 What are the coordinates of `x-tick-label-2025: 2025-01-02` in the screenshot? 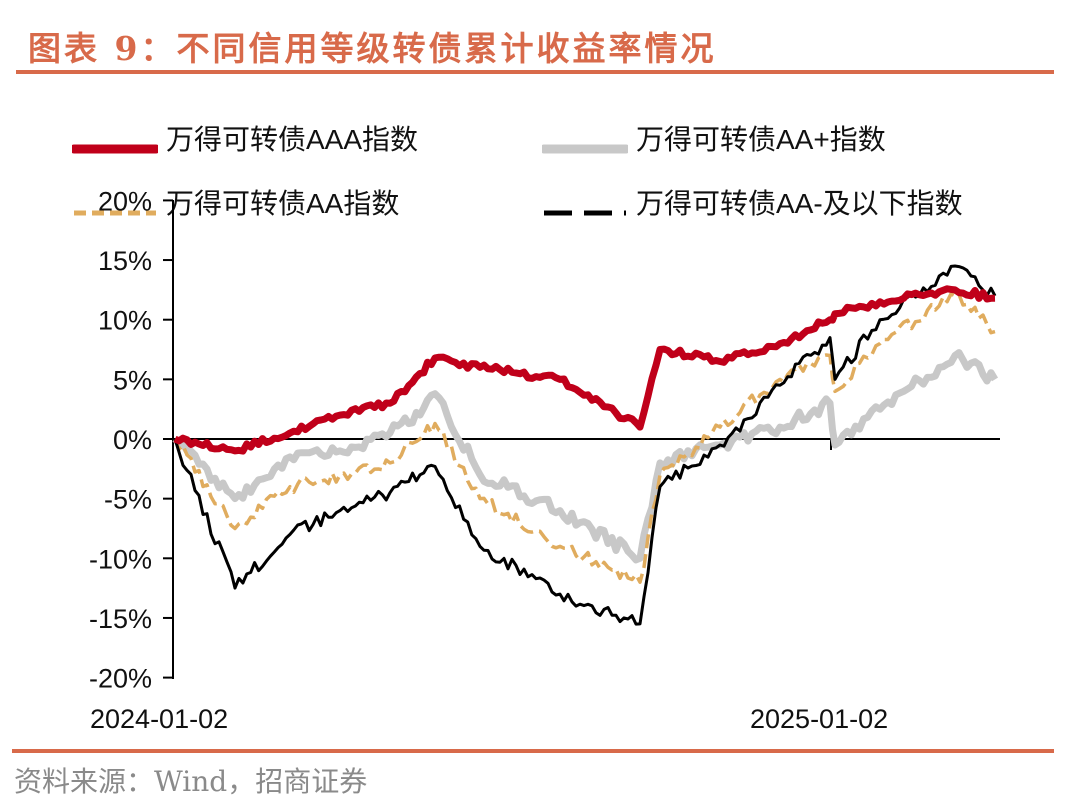 It's located at (819, 719).